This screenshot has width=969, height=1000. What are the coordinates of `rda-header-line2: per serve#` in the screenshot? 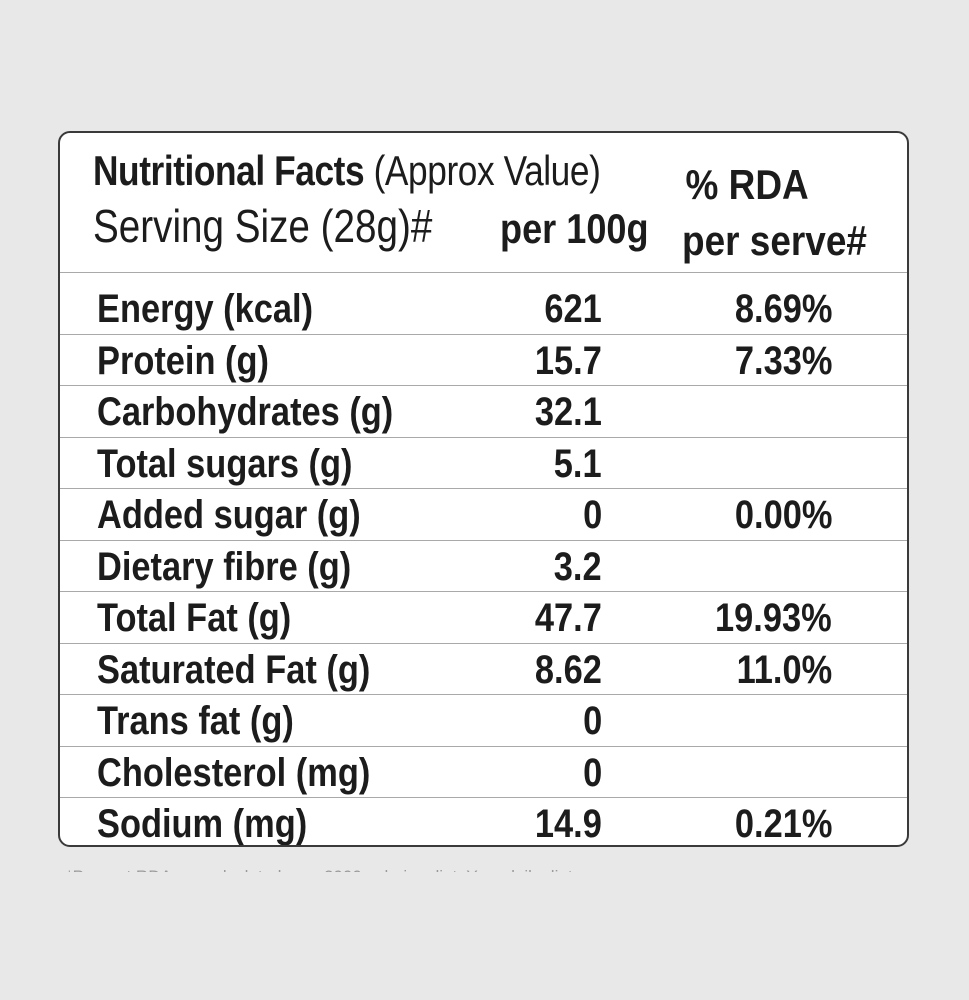 It's located at (774, 240).